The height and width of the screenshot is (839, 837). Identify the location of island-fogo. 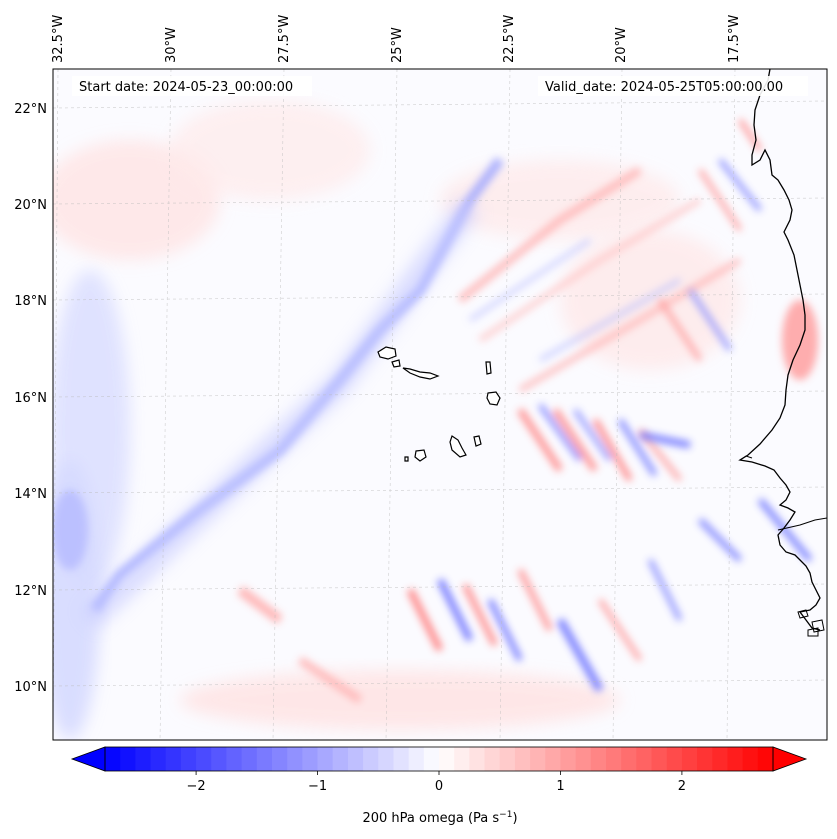
(420, 455).